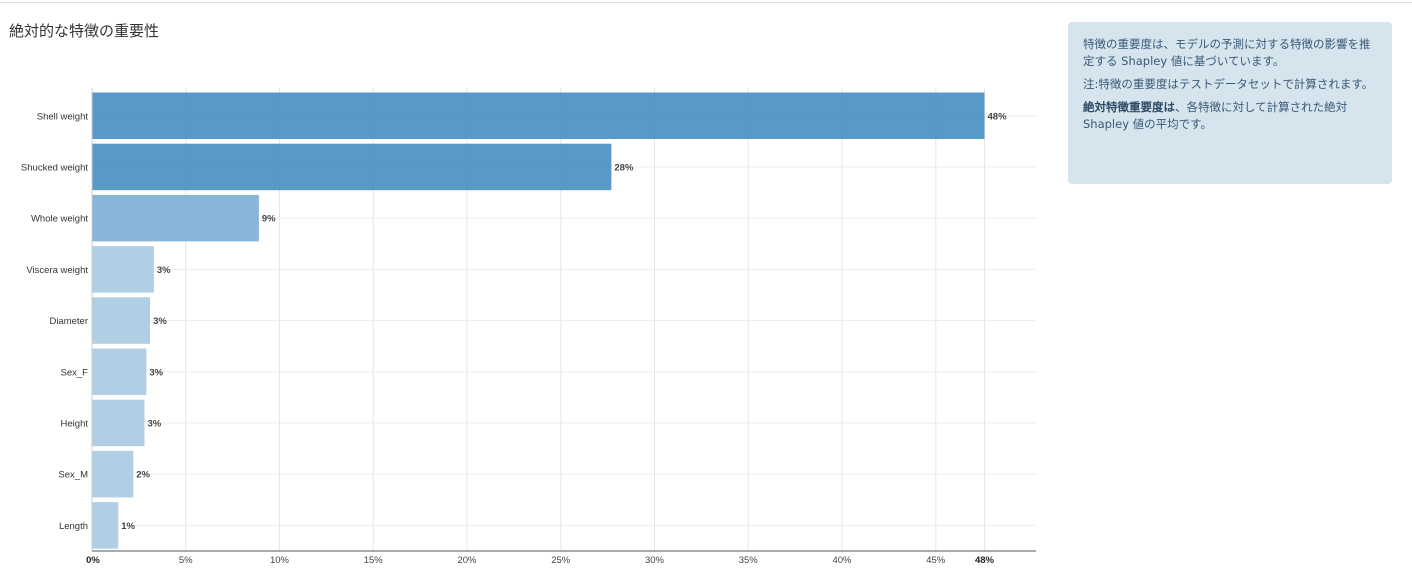  Describe the element at coordinates (75, 423) in the screenshot. I see `category-label: Height` at that location.